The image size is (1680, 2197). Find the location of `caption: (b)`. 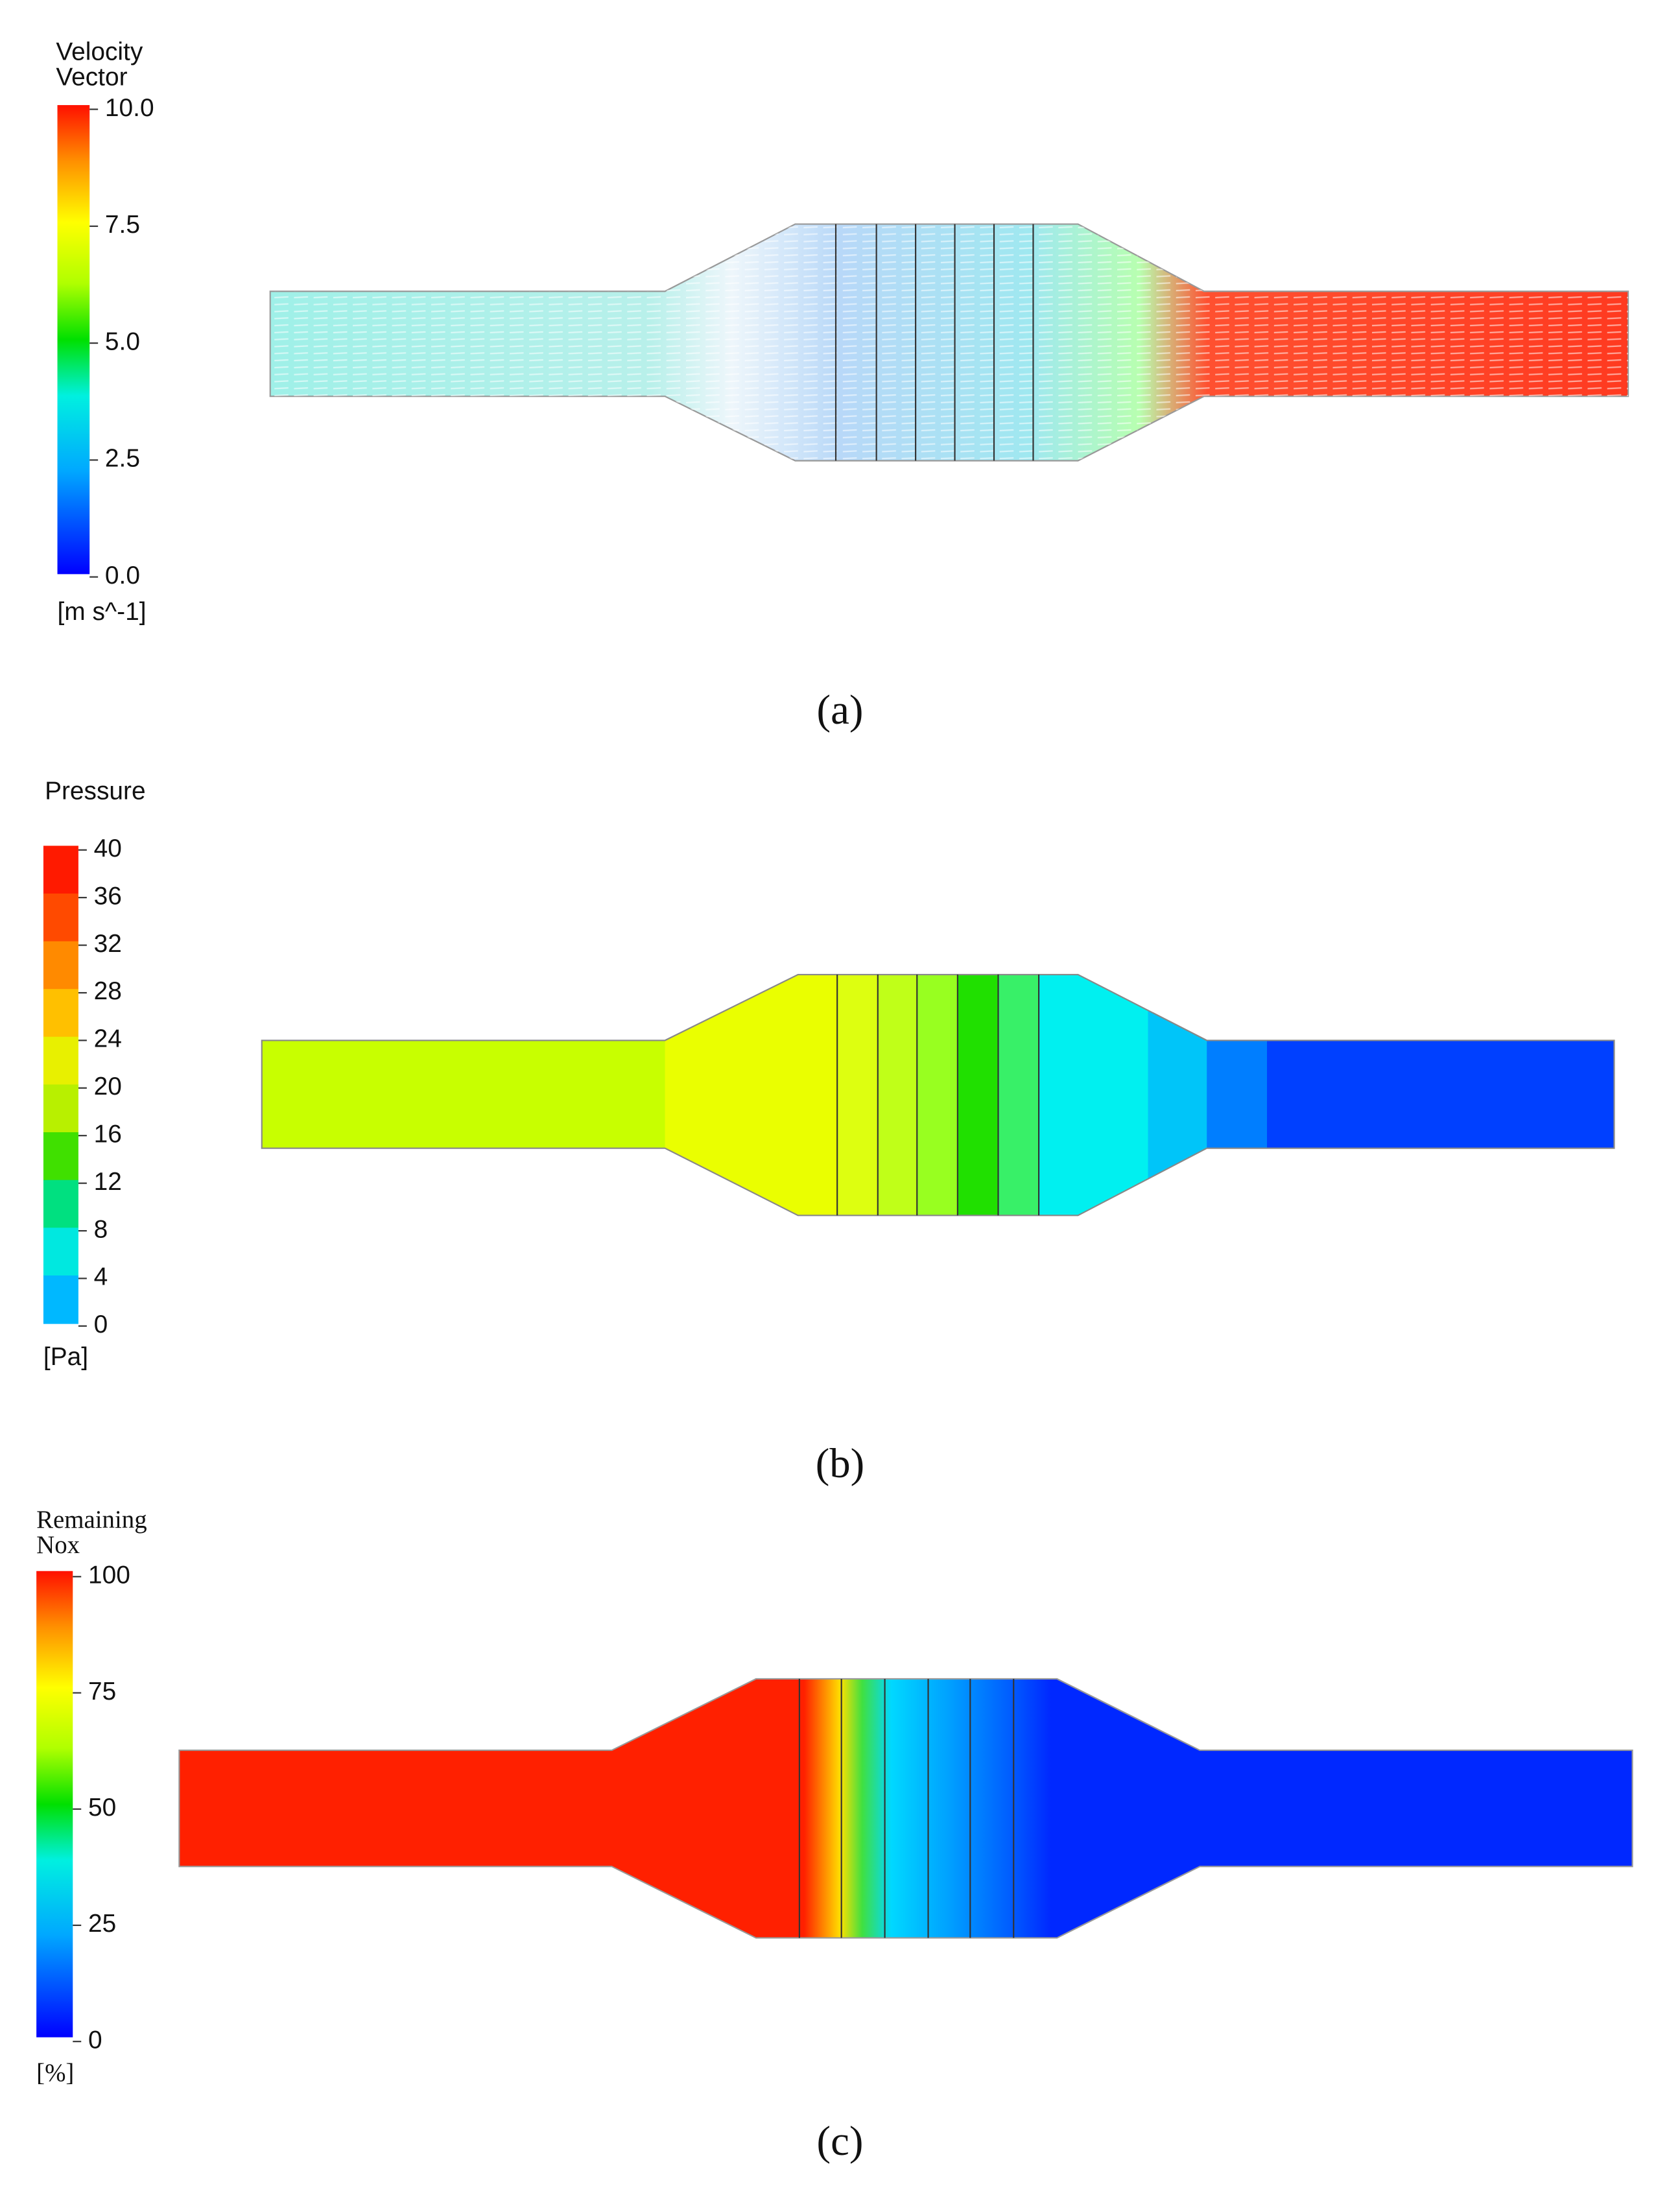

caption: (b) is located at coordinates (840, 1464).